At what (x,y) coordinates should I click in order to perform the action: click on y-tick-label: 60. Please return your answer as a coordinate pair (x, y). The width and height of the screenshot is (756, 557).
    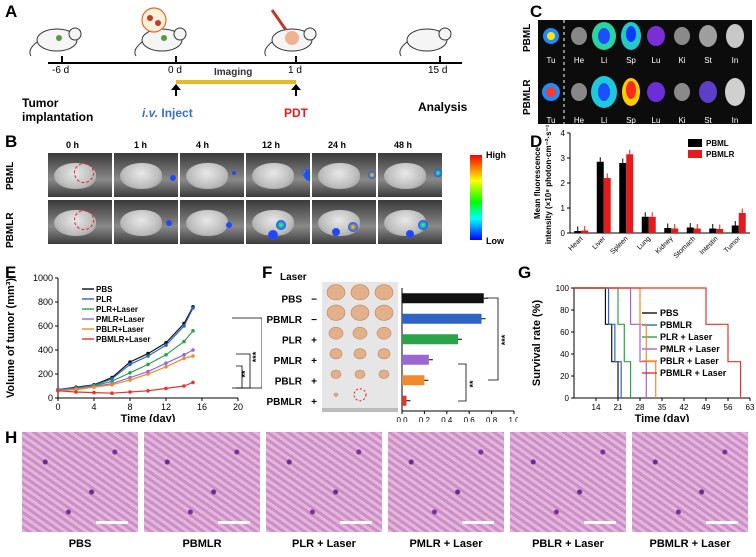
    Looking at the image, I should click on (564, 332).